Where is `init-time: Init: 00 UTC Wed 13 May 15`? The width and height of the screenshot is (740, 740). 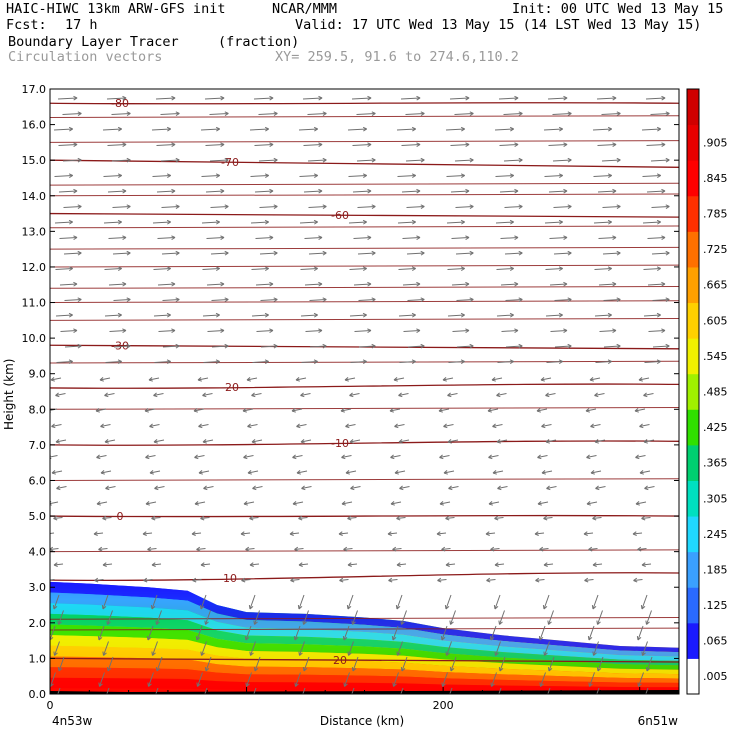
init-time: Init: 00 UTC Wed 13 May 15 is located at coordinates (618, 9).